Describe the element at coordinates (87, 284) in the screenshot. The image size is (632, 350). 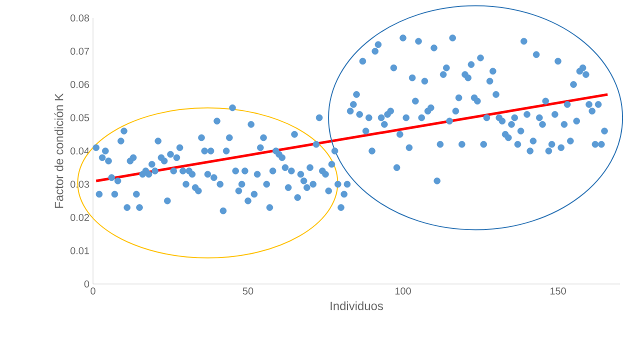
I see `y-tick-label: 0` at that location.